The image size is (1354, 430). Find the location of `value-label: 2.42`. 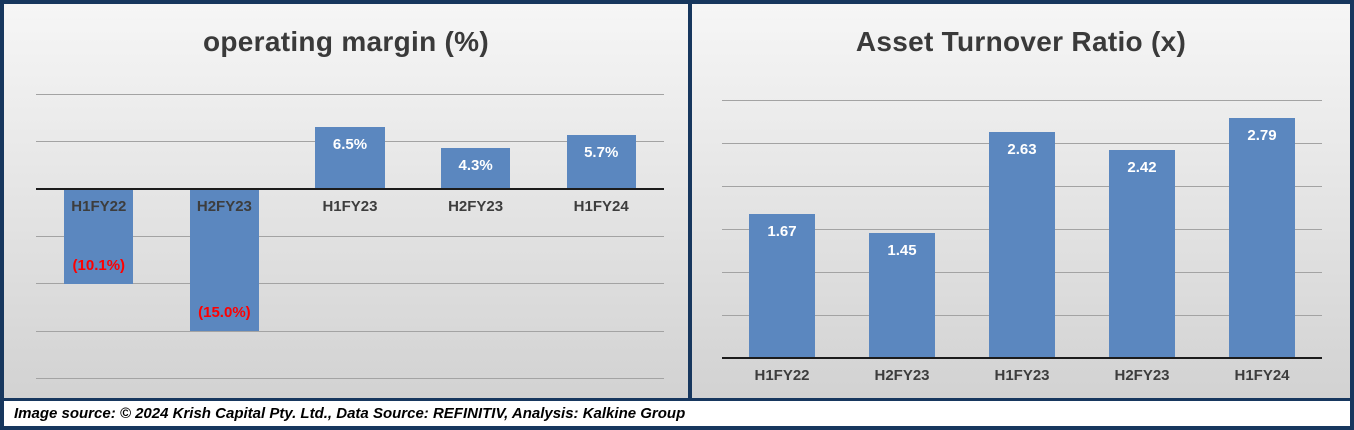

value-label: 2.42 is located at coordinates (1142, 167).